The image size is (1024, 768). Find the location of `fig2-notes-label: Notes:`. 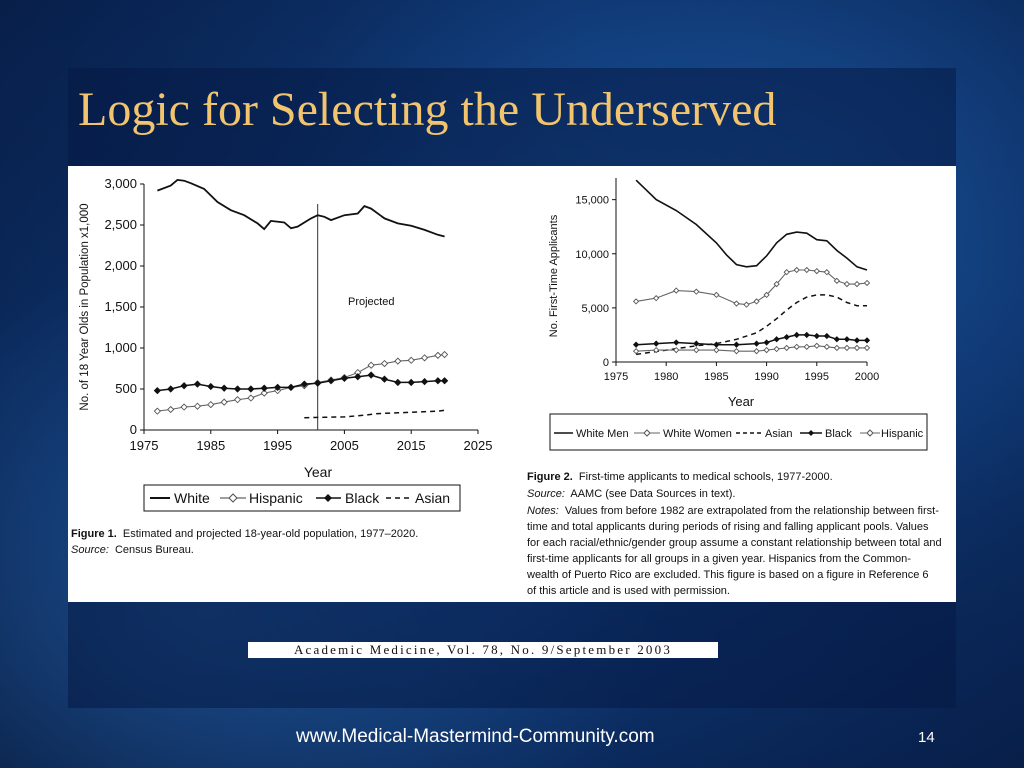

fig2-notes-label: Notes: is located at coordinates (543, 511).